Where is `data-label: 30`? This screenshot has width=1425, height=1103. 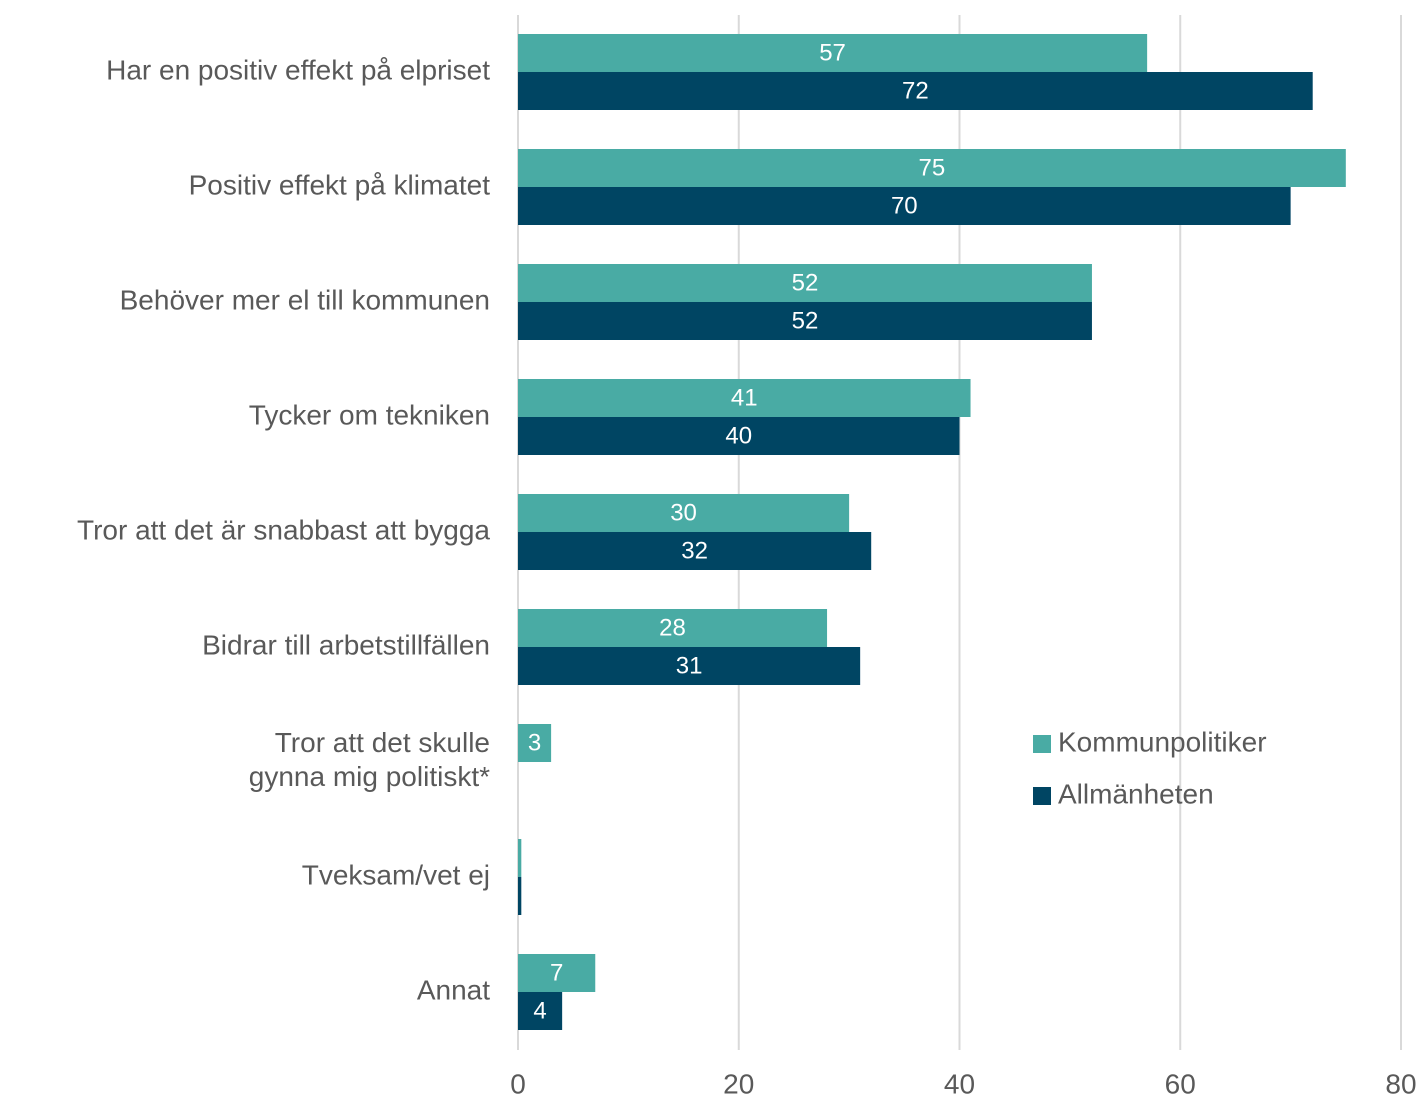
data-label: 30 is located at coordinates (683, 512).